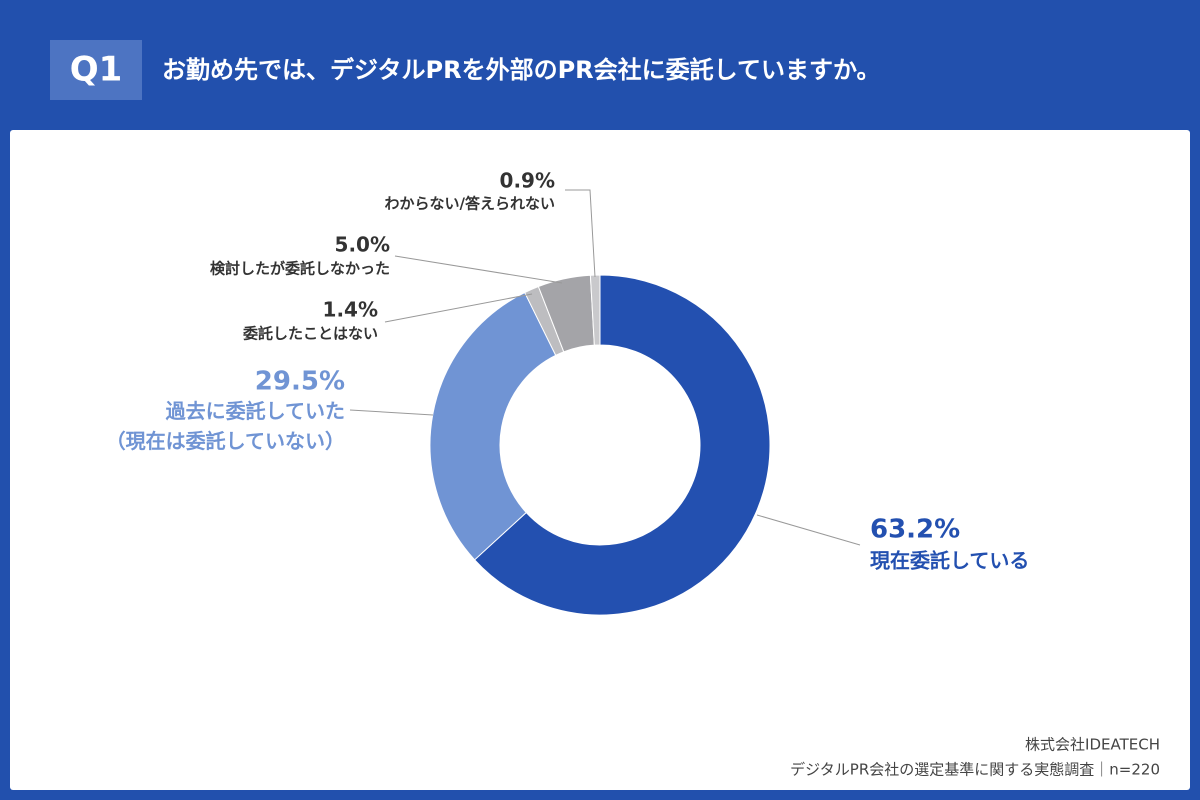  I want to click on header-title: お勤め先では、デジタルPRを外部のPR会社に委託していますか。, so click(521, 70).